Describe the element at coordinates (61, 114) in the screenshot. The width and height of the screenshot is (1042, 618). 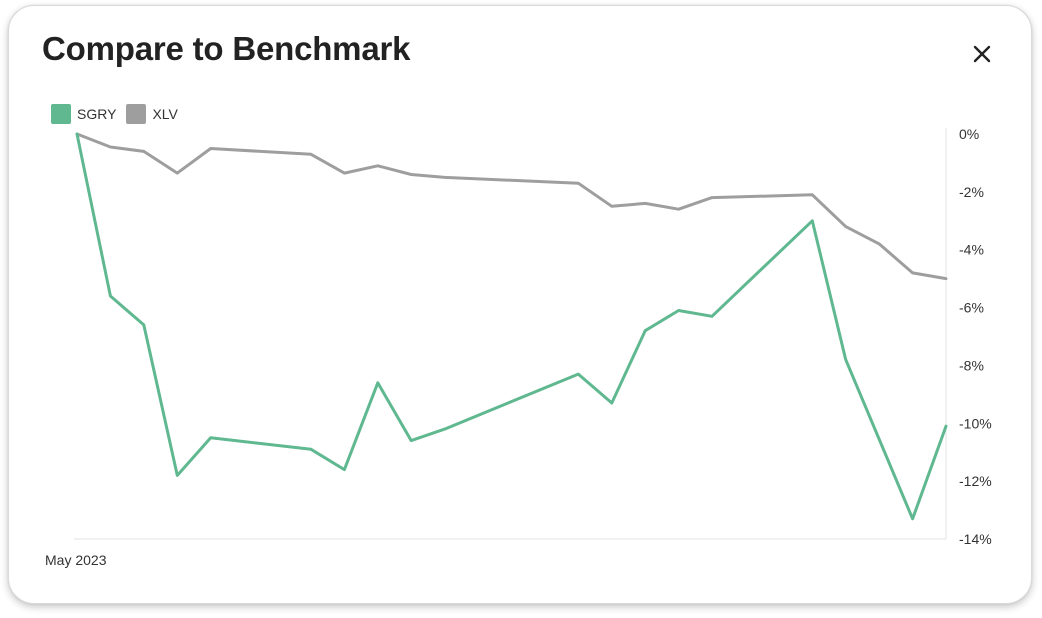
I see `legend-swatch-sgry` at that location.